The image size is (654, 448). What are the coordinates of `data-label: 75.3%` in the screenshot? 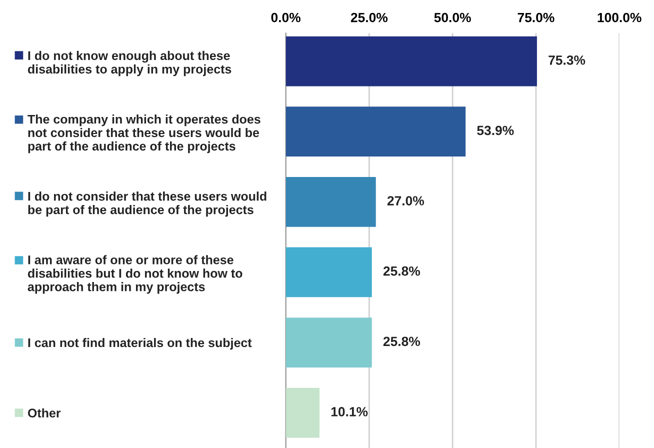 It's located at (567, 60).